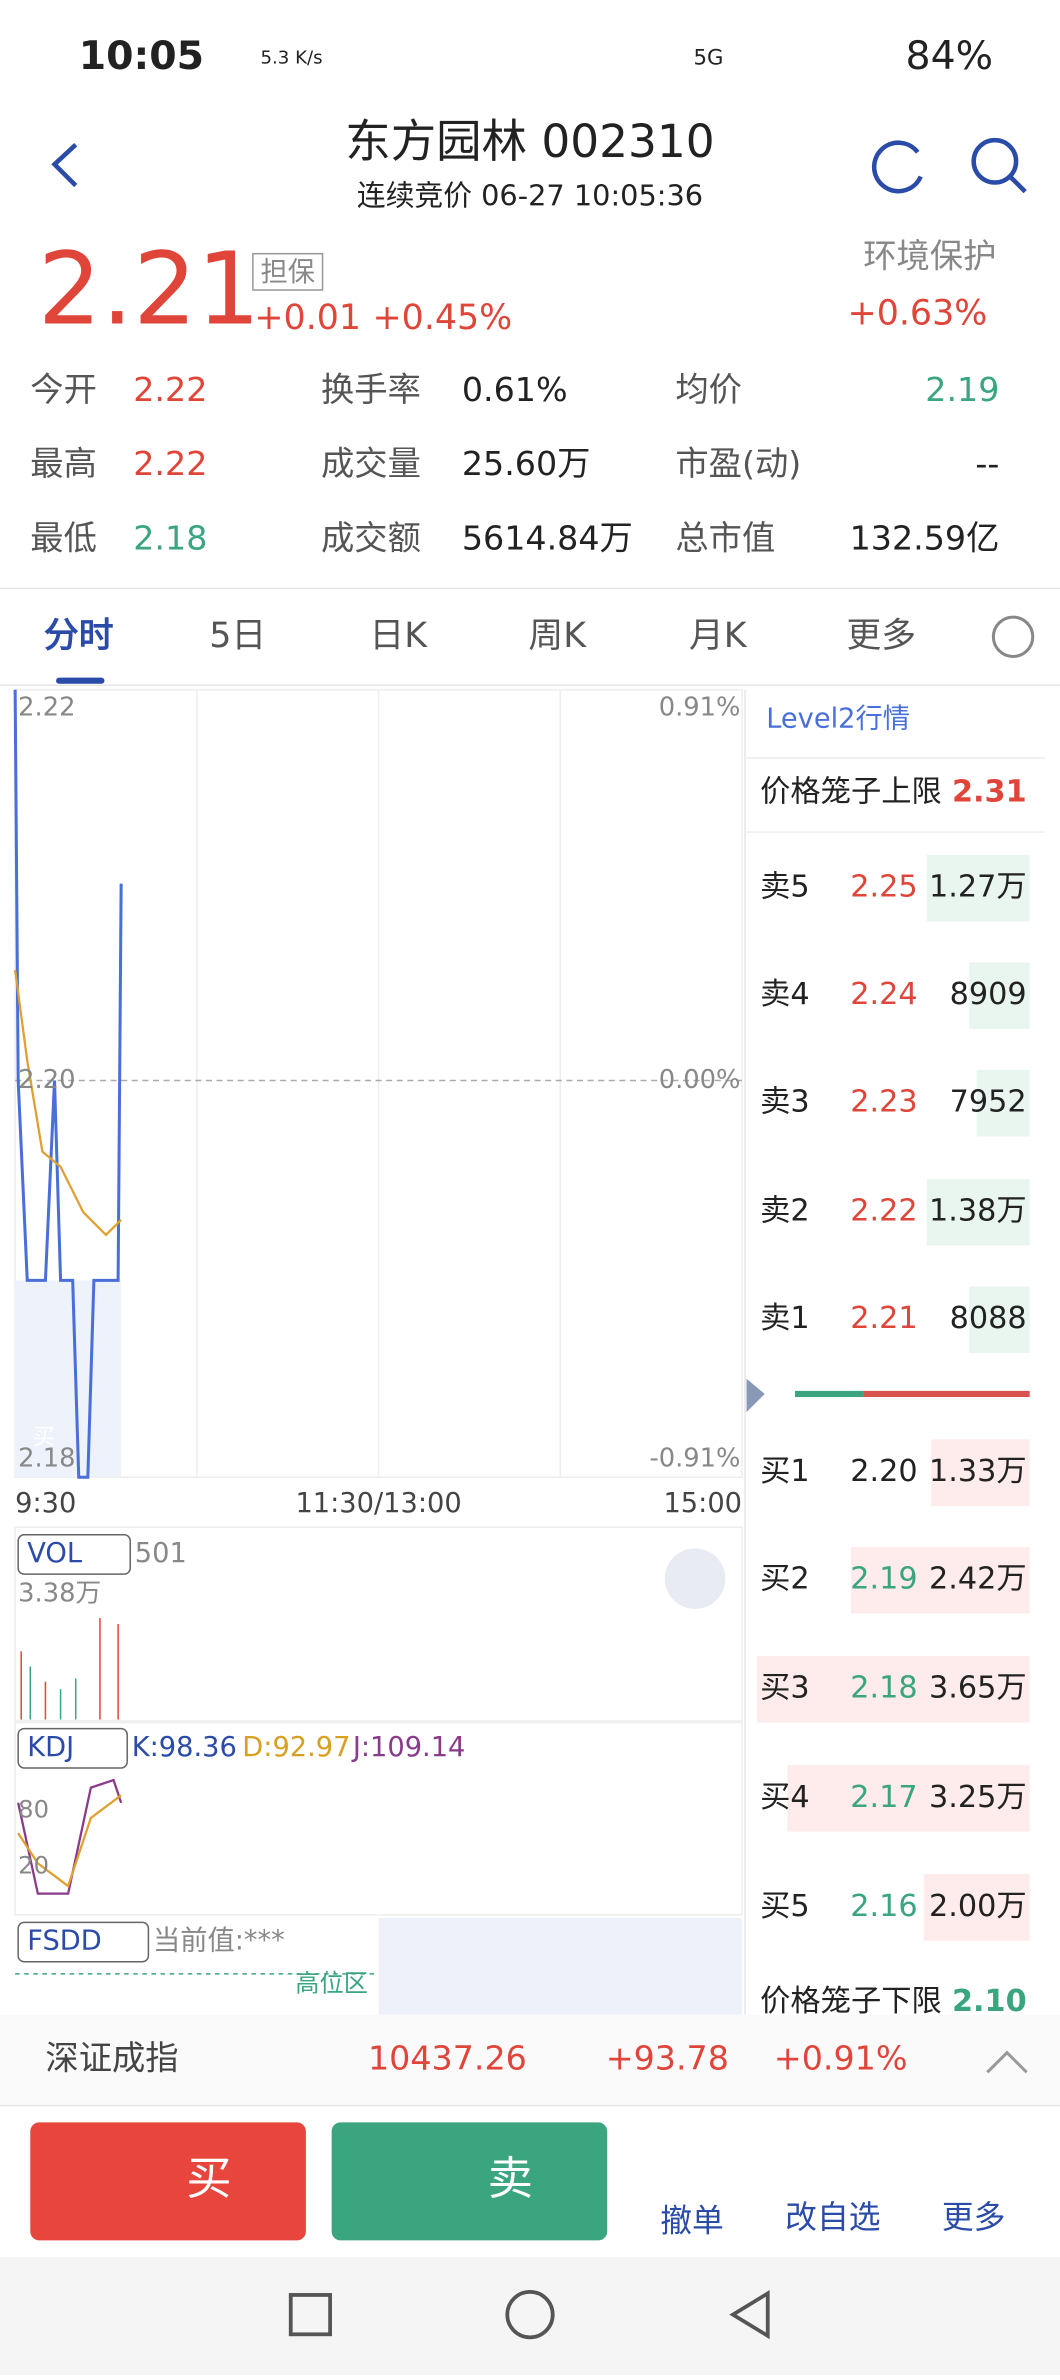 This screenshot has width=1060, height=2380. What do you see at coordinates (530, 196) in the screenshot?
I see `trade-status: 连续竞价 06-27 10:05:36` at bounding box center [530, 196].